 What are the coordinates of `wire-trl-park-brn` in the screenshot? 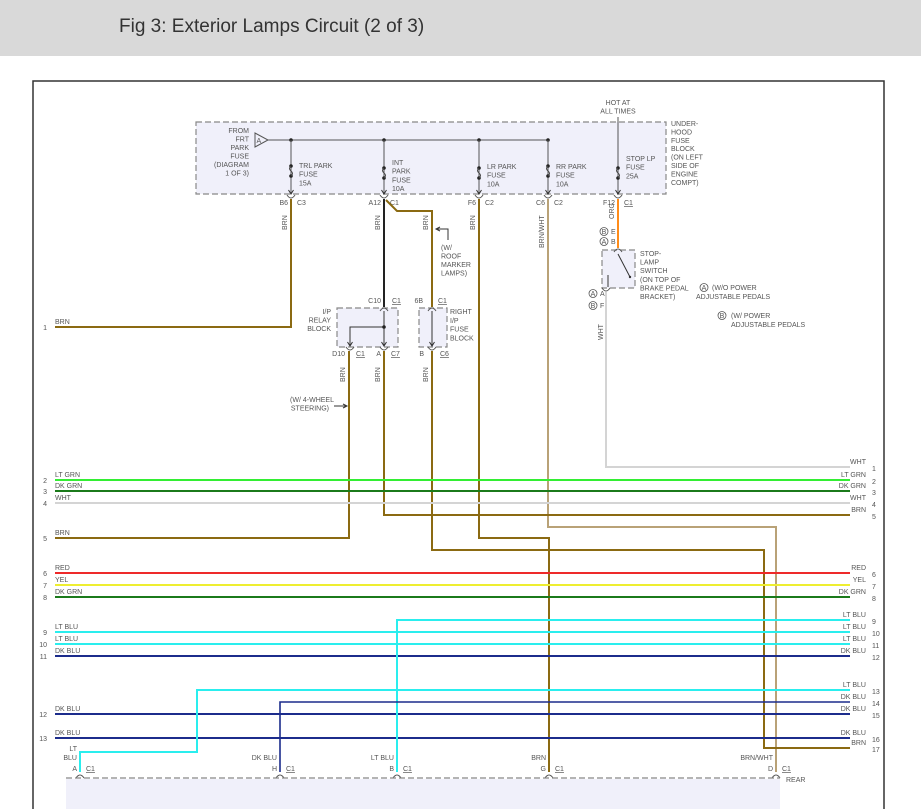 It's located at (173, 263).